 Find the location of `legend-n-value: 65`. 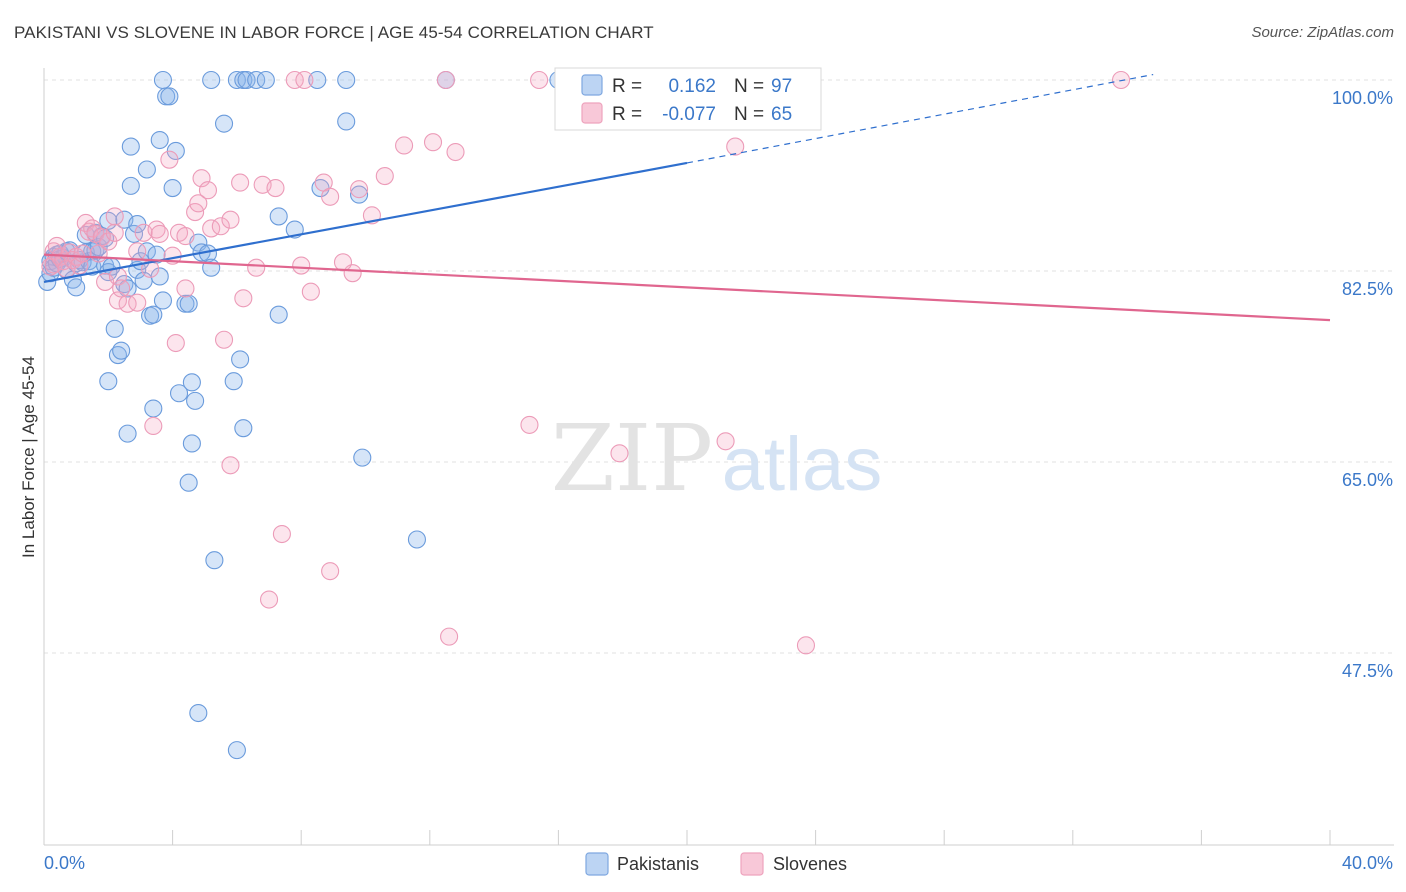

legend-n-value: 65 is located at coordinates (781, 114).